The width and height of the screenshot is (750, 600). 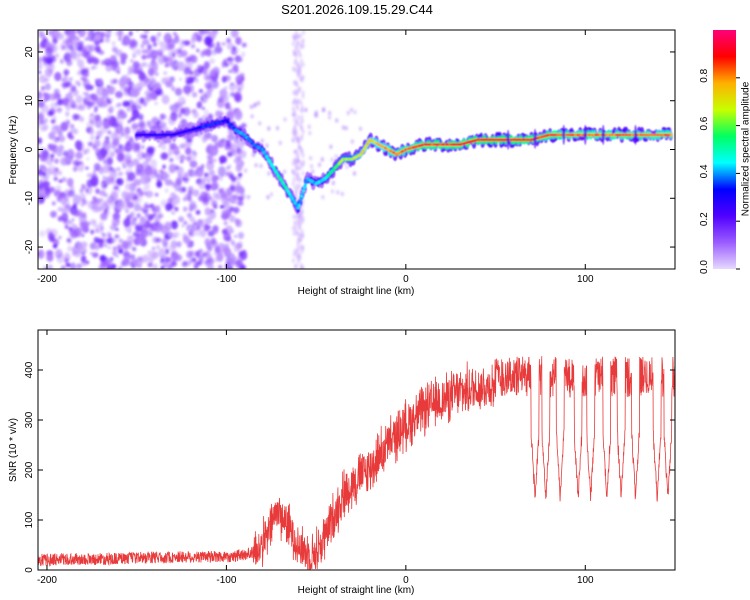 I want to click on x-tick-label: -100, so click(x=226, y=279).